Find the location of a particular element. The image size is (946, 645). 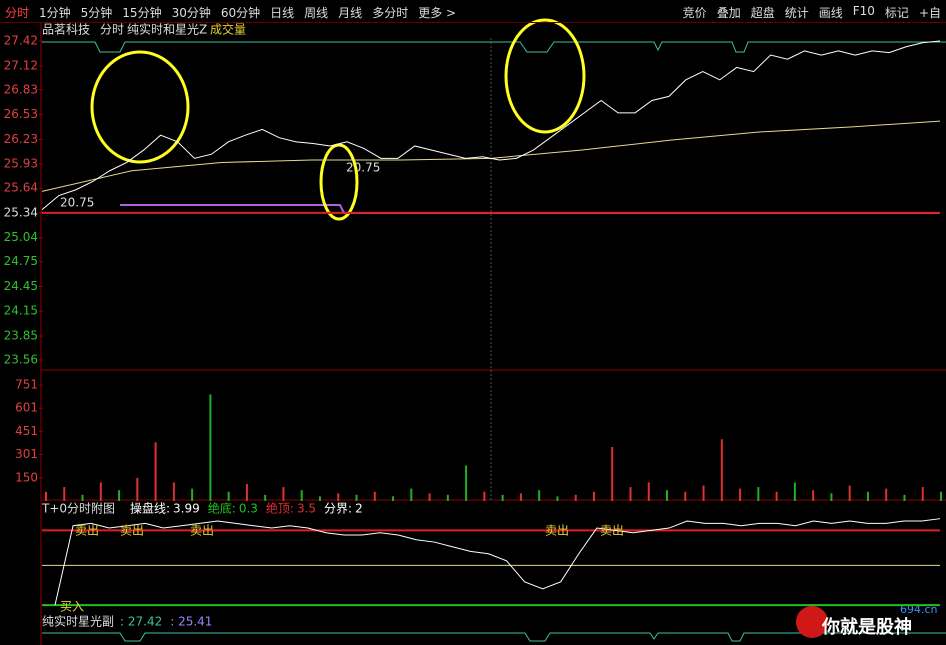

y-tick-label: 26.53 is located at coordinates (21, 114).